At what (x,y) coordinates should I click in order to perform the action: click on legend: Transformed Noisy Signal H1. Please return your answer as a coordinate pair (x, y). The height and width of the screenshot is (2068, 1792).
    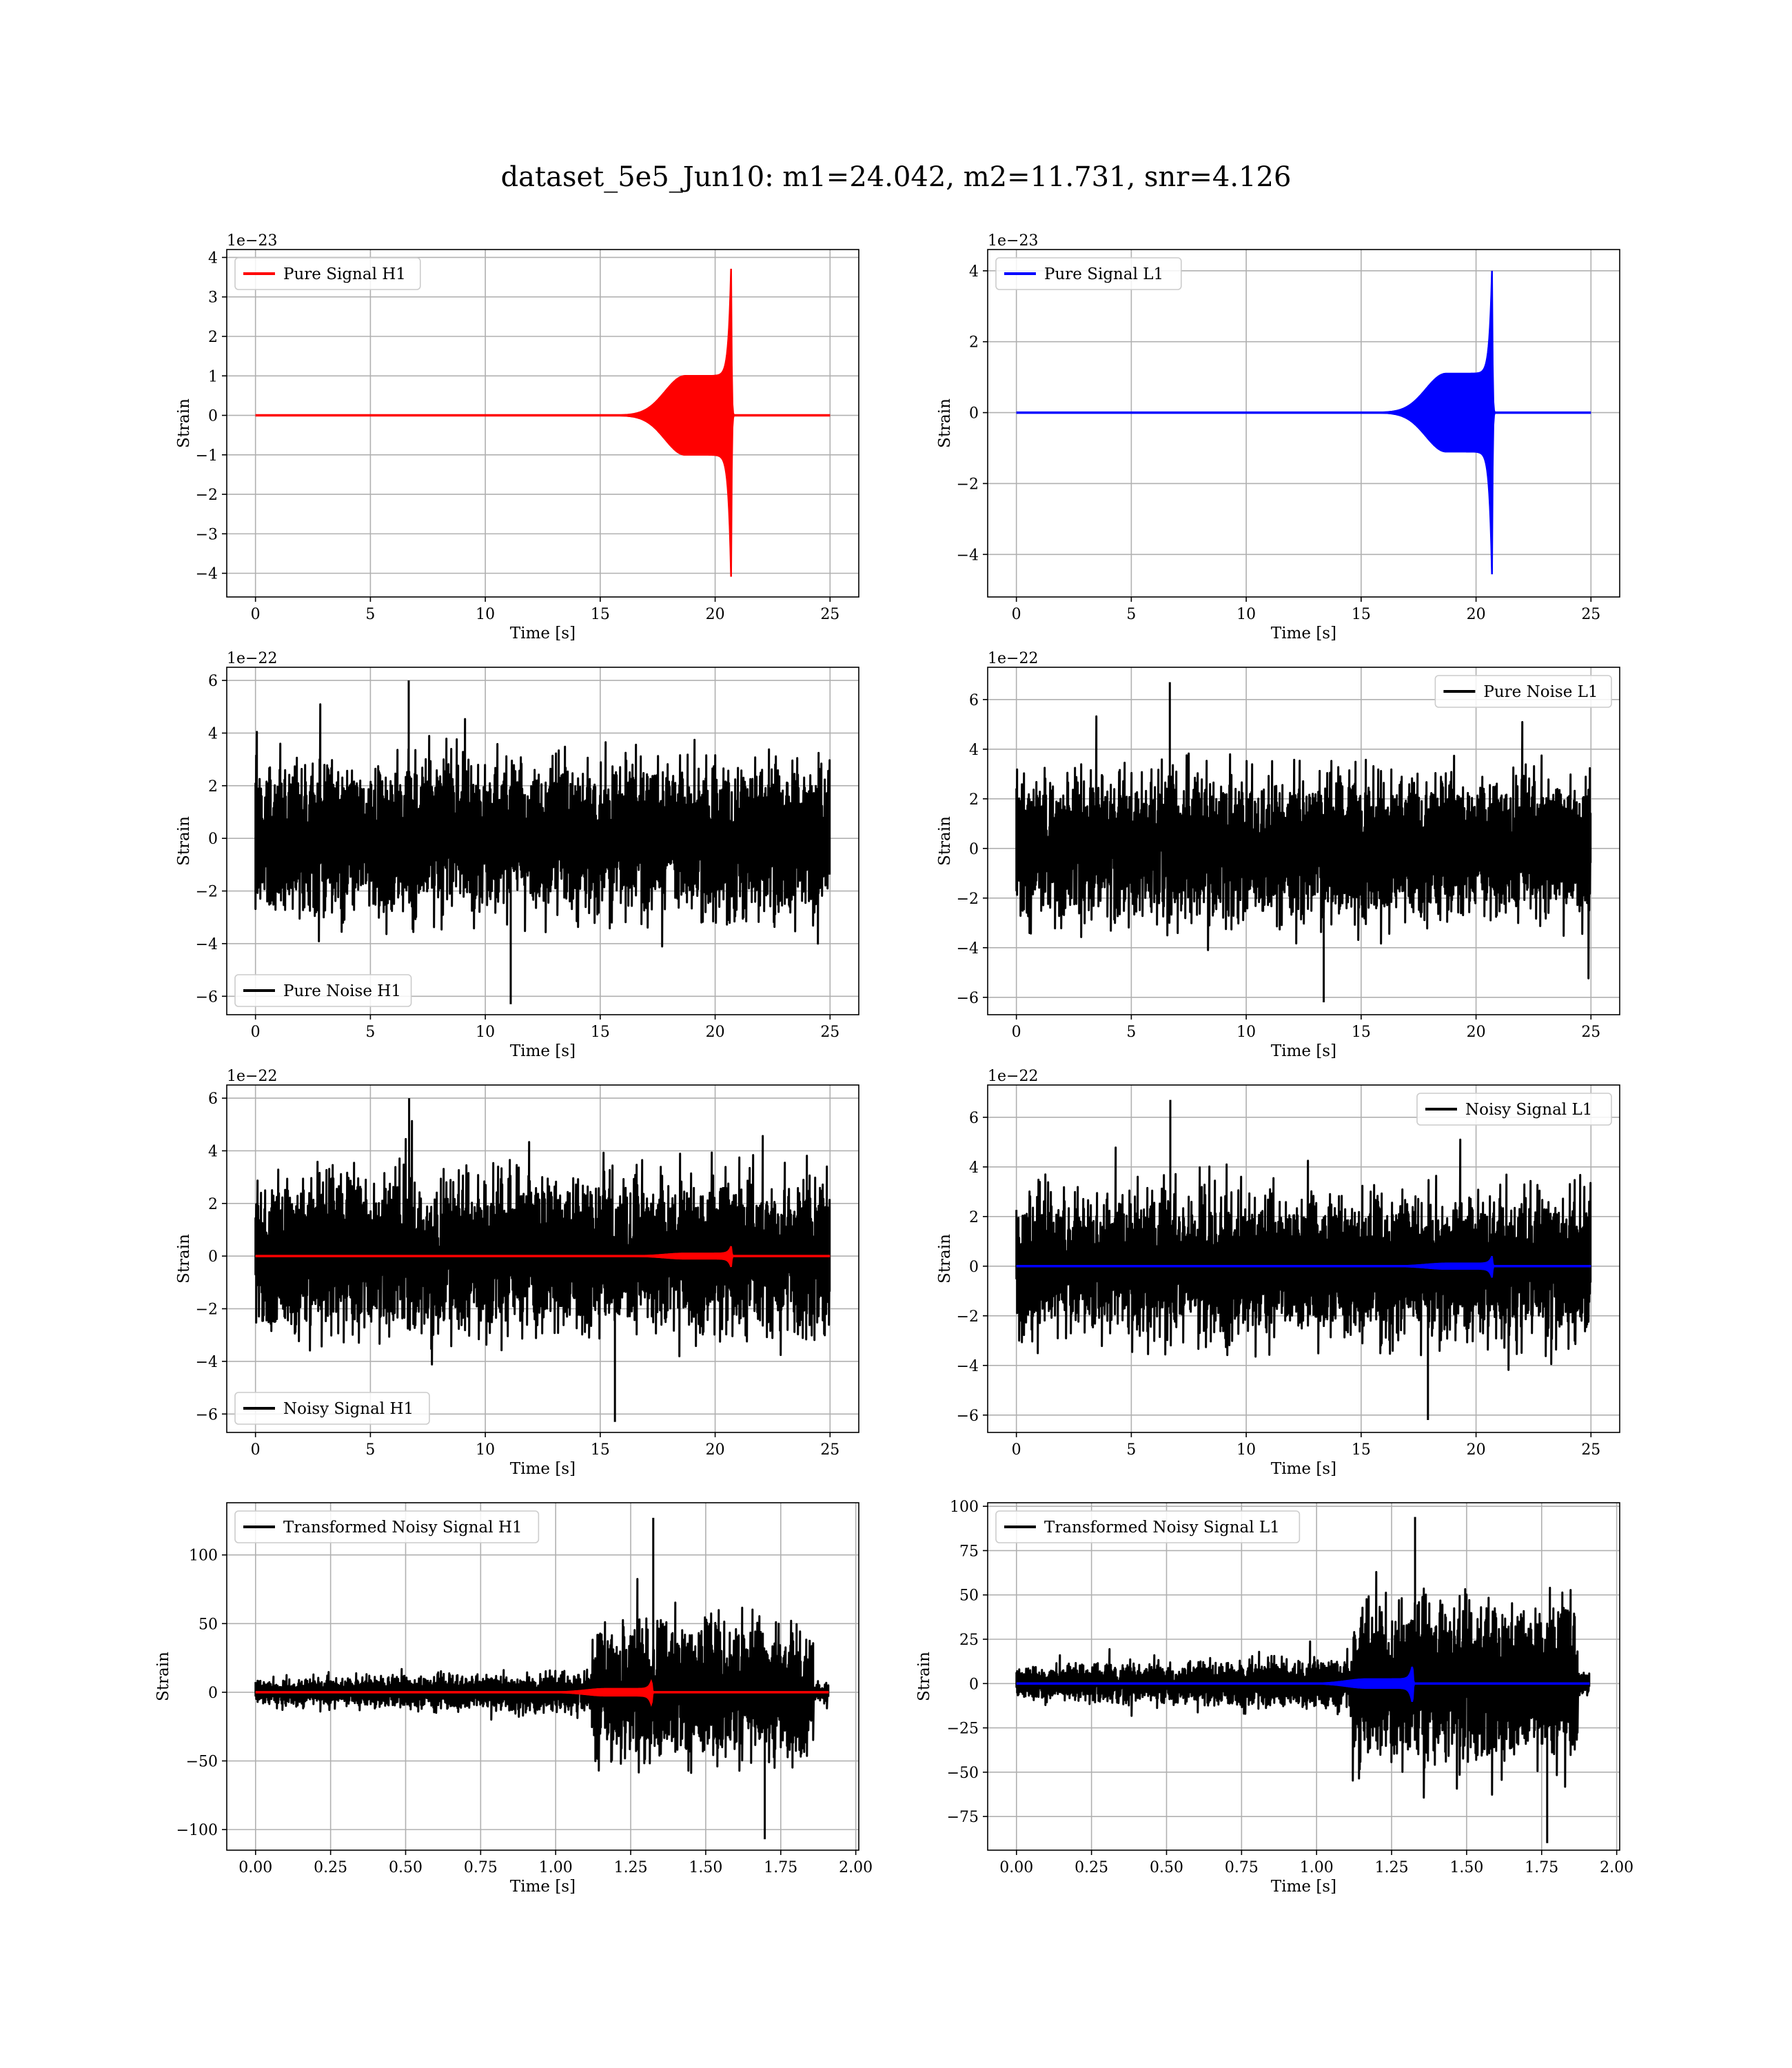
    Looking at the image, I should click on (387, 1526).